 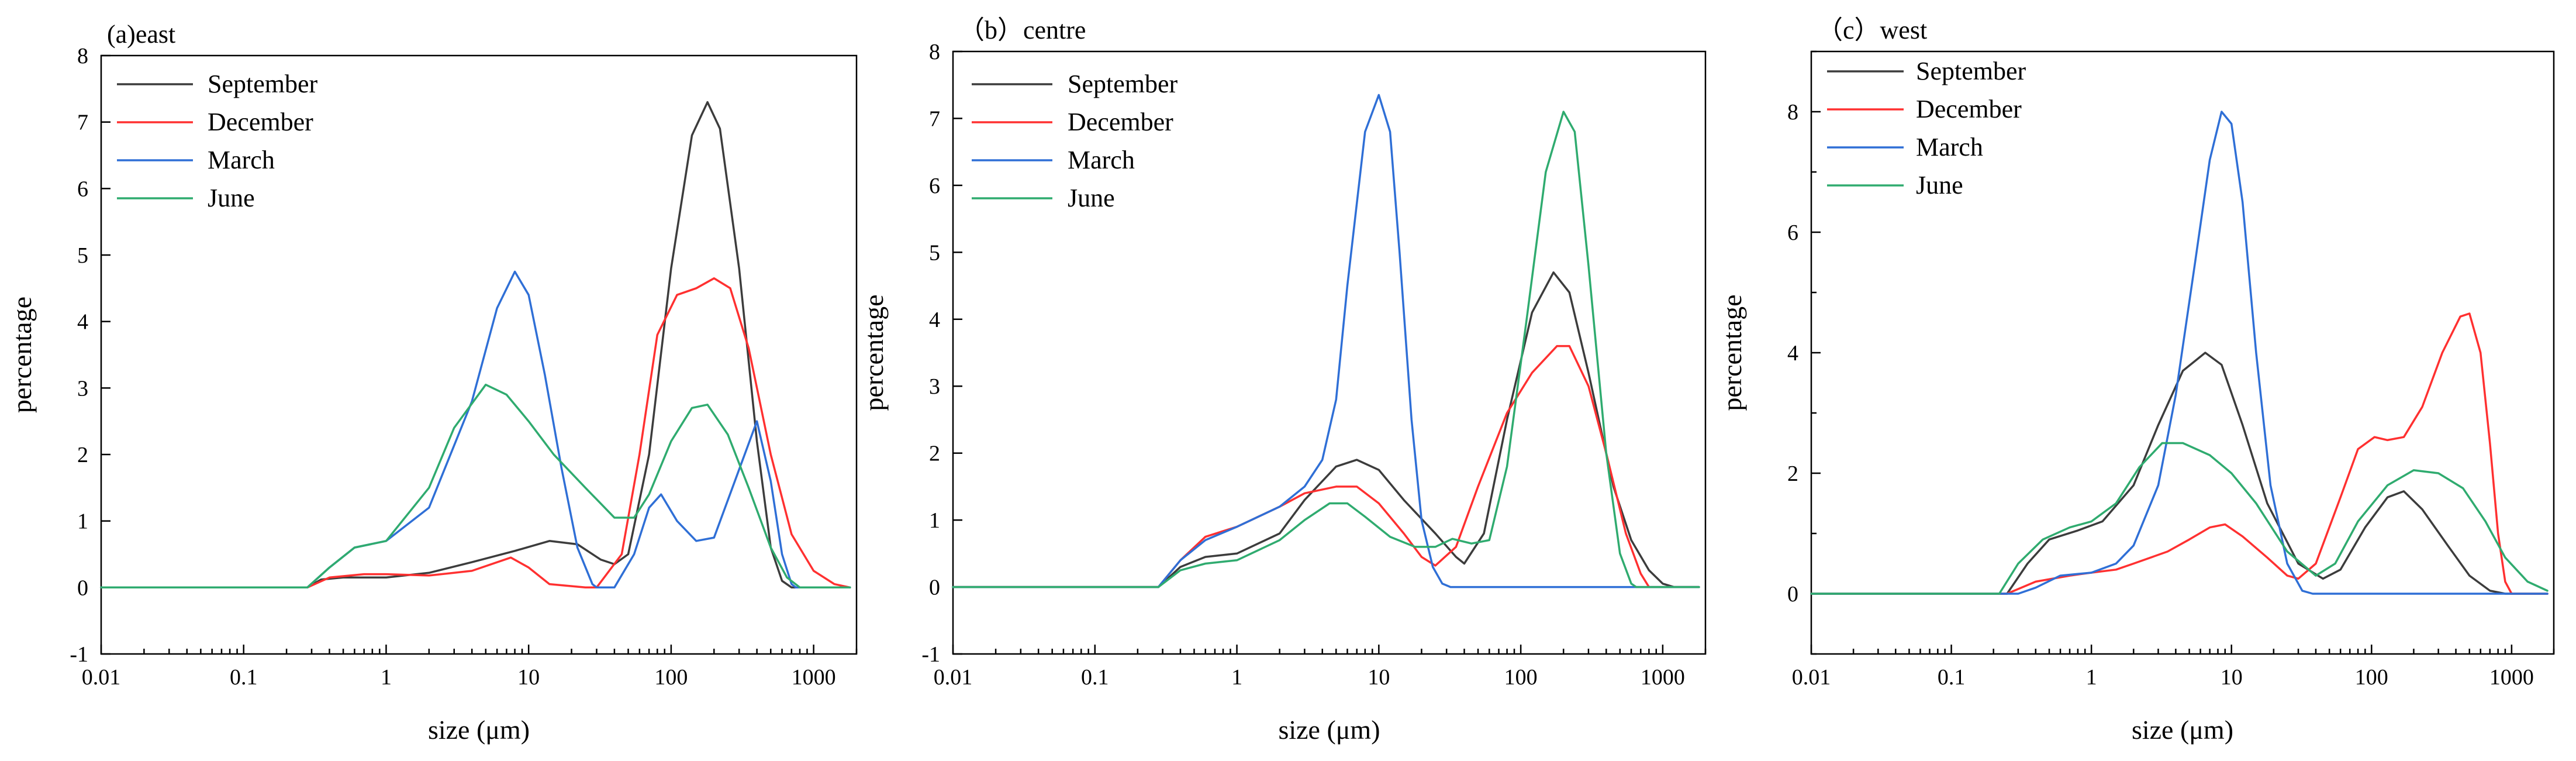 I want to click on panel-title: （b）centre, so click(x=1022, y=30).